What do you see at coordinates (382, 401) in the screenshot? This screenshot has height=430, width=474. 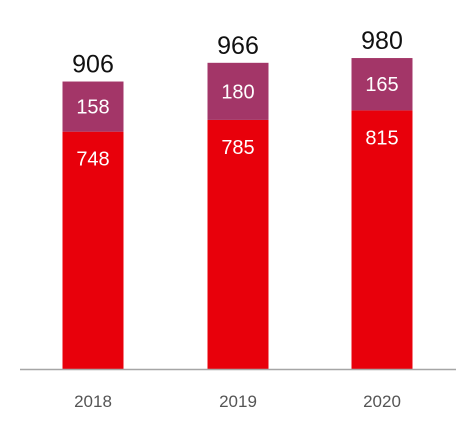 I see `x-tick-label-2020: 2020` at bounding box center [382, 401].